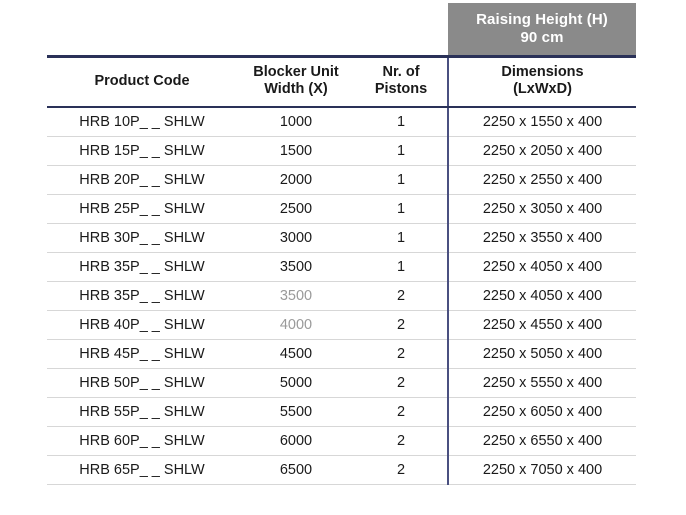  What do you see at coordinates (296, 209) in the screenshot?
I see `cell-blocker-unit-width: 2500` at bounding box center [296, 209].